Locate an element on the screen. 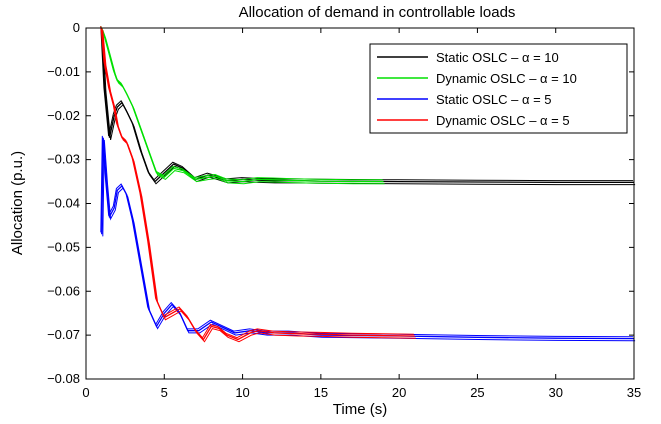  y-tick-label: −0.04 is located at coordinates (63, 203).